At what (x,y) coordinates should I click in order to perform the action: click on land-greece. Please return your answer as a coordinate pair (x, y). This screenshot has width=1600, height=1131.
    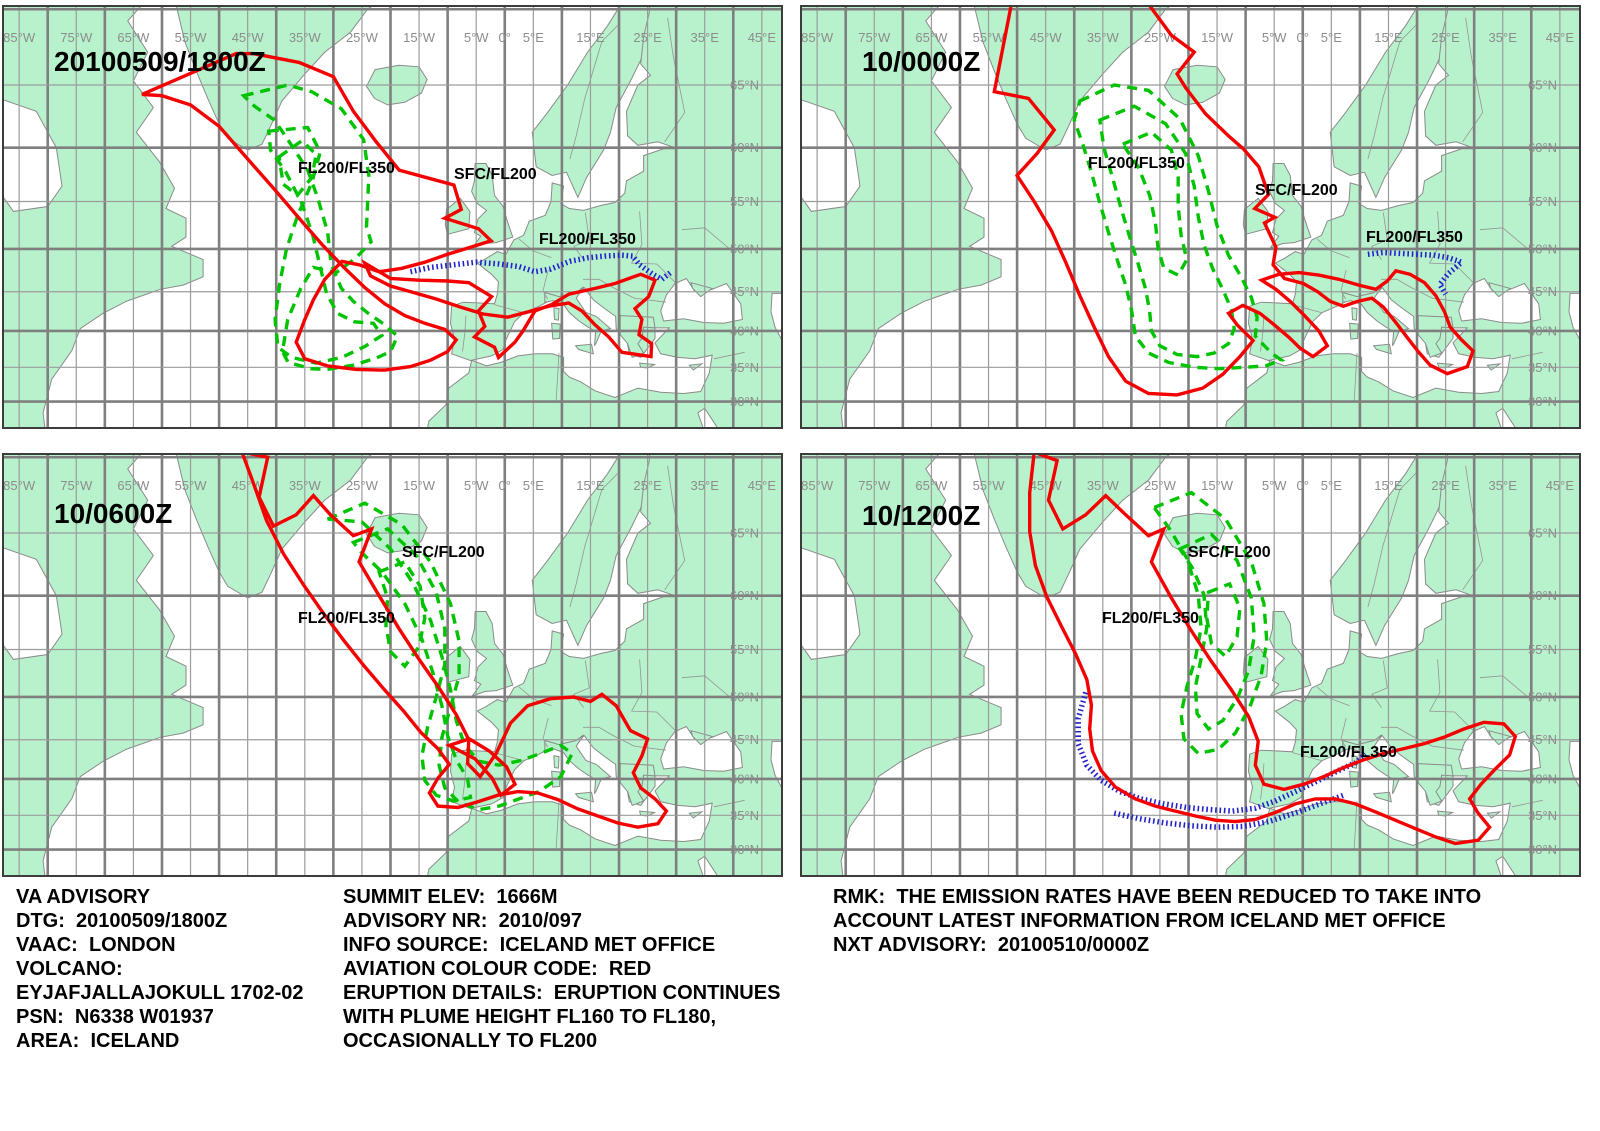
    Looking at the image, I should click on (1435, 337).